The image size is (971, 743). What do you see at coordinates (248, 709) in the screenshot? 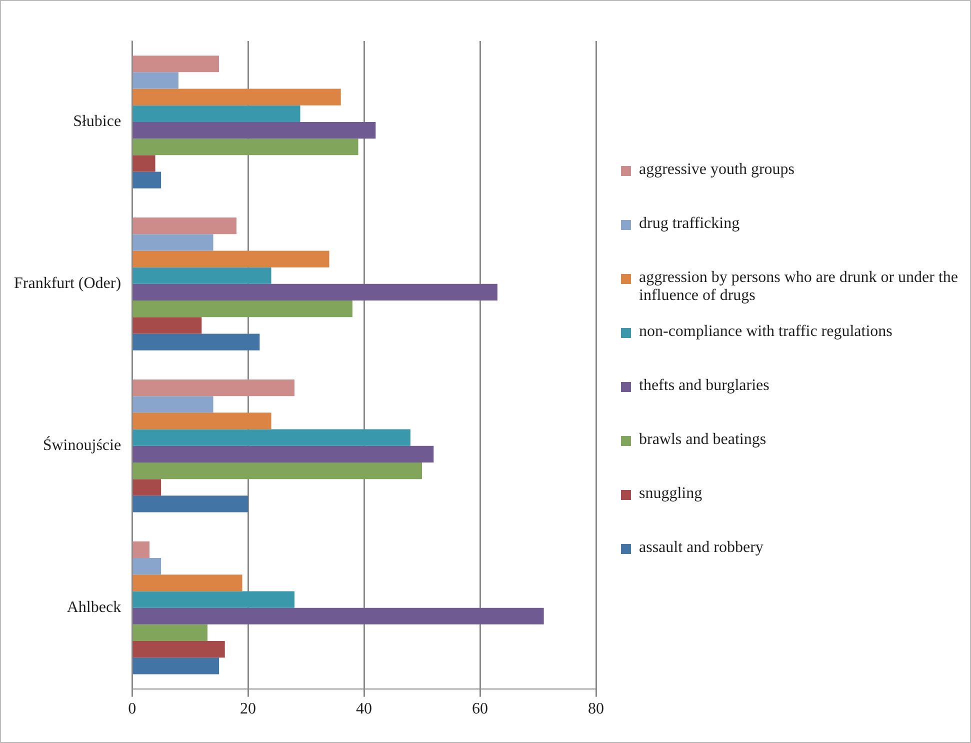
I see `x-tick-label: 20` at bounding box center [248, 709].